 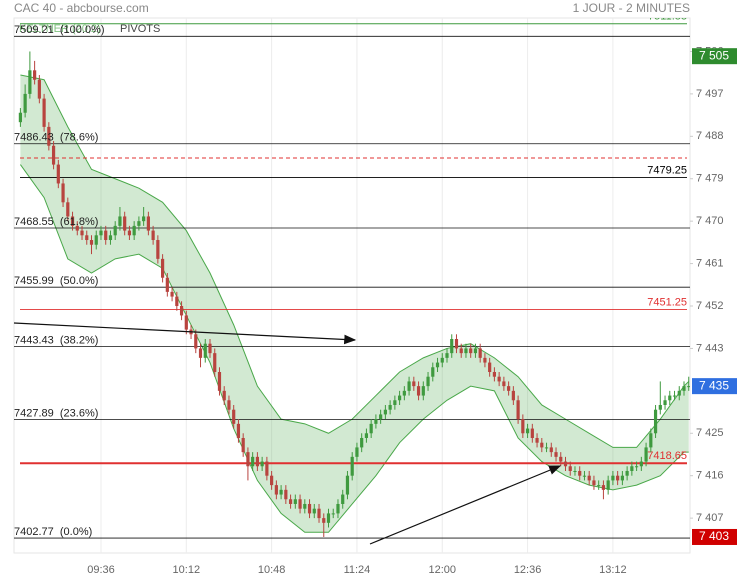 I want to click on y-tick-label: 7 452, so click(x=710, y=306).